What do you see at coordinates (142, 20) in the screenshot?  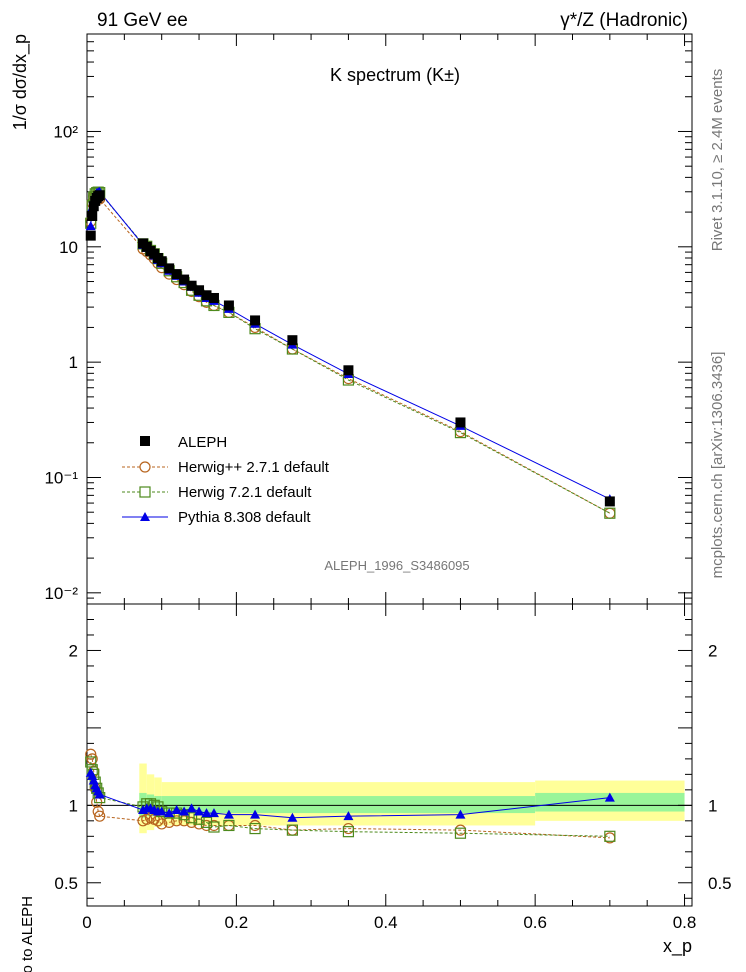 I see `header-left-title: 91 GeV ee` at bounding box center [142, 20].